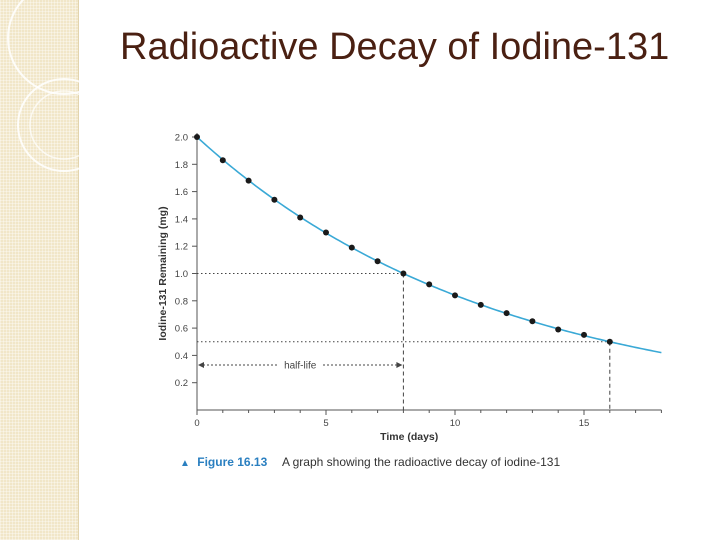 The height and width of the screenshot is (540, 720). Describe the element at coordinates (181, 356) in the screenshot. I see `y-tick-label: 0.4` at that location.